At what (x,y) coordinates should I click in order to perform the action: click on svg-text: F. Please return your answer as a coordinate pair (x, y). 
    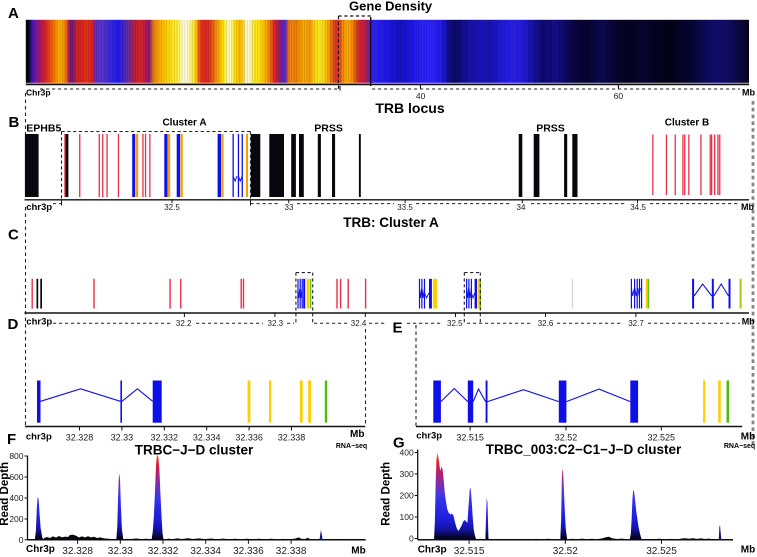
    Looking at the image, I should click on (11, 439).